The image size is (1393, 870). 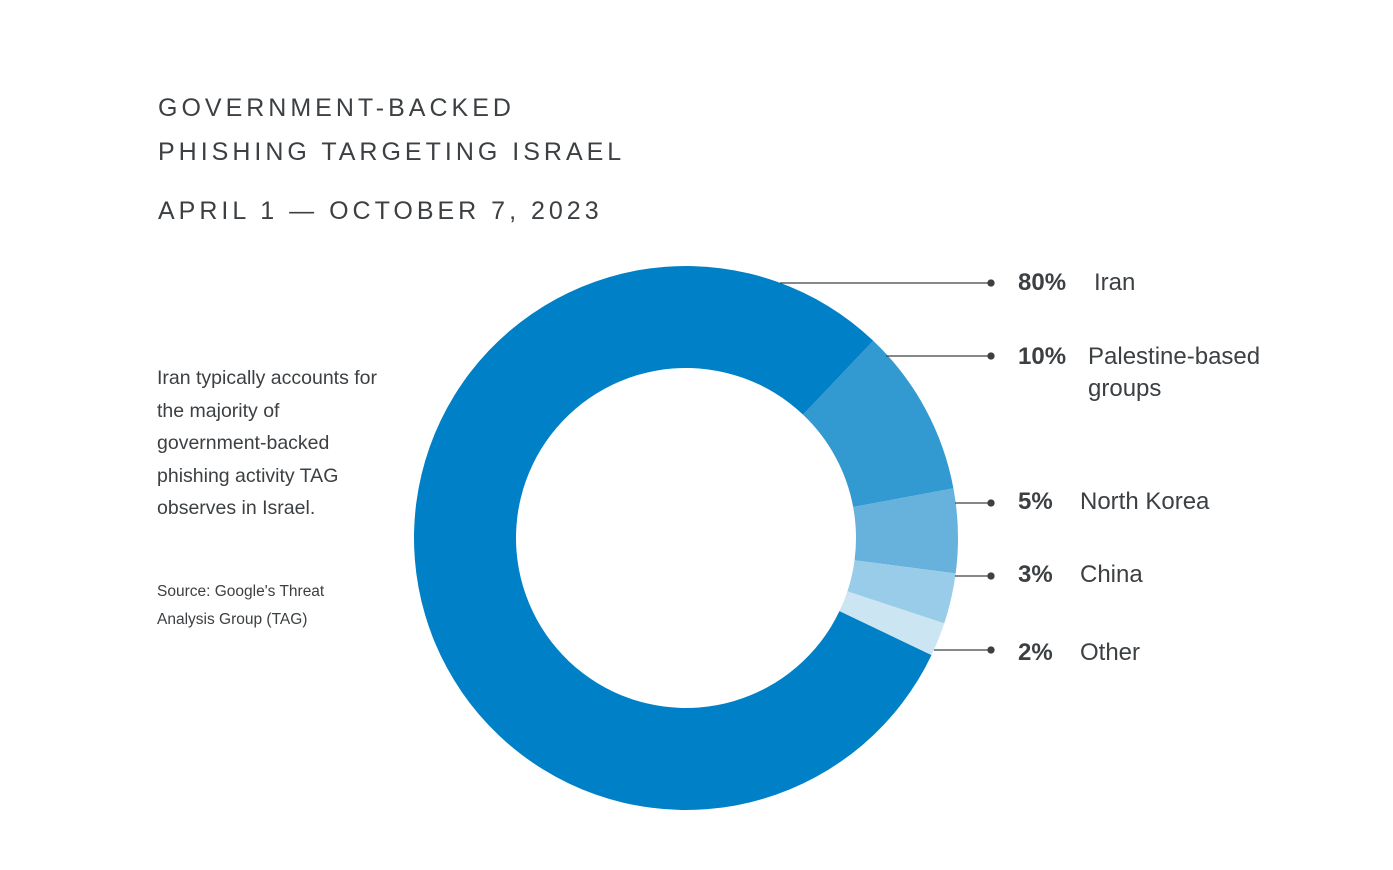 I want to click on pct-label-palestine: 10%, so click(x=1042, y=356).